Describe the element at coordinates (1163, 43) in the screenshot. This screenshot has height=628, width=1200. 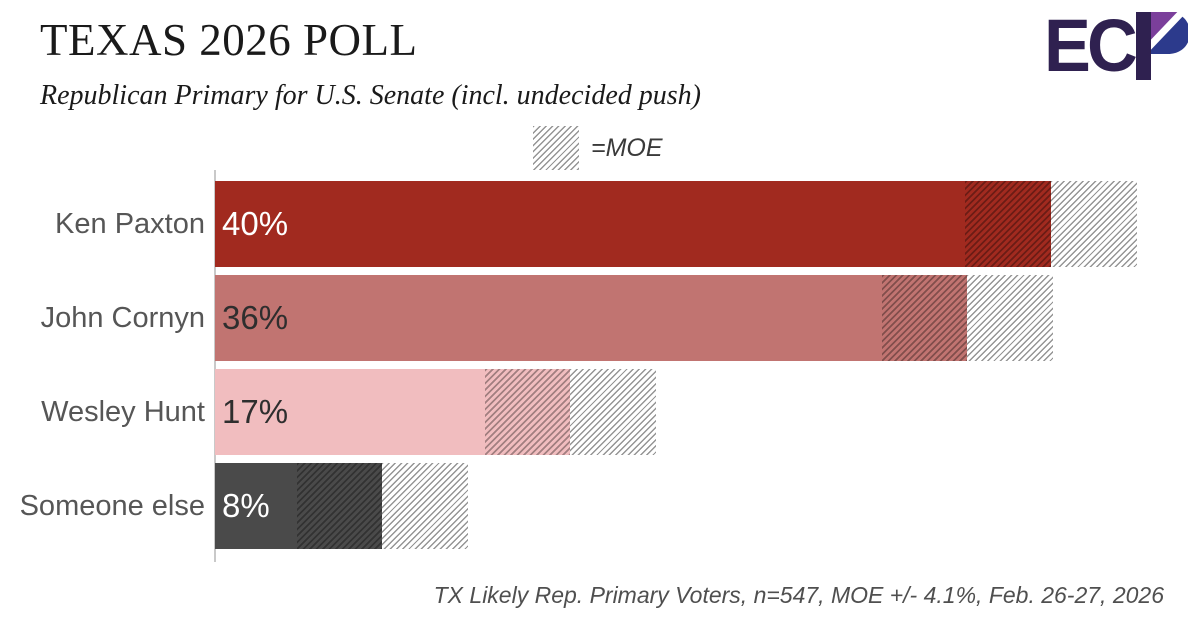
I see `logo-p-icon` at that location.